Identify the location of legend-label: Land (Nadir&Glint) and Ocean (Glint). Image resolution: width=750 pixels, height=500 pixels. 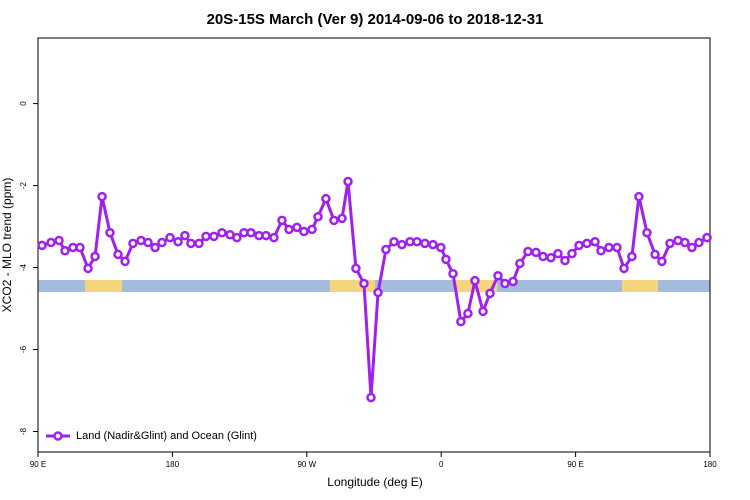
(166, 436).